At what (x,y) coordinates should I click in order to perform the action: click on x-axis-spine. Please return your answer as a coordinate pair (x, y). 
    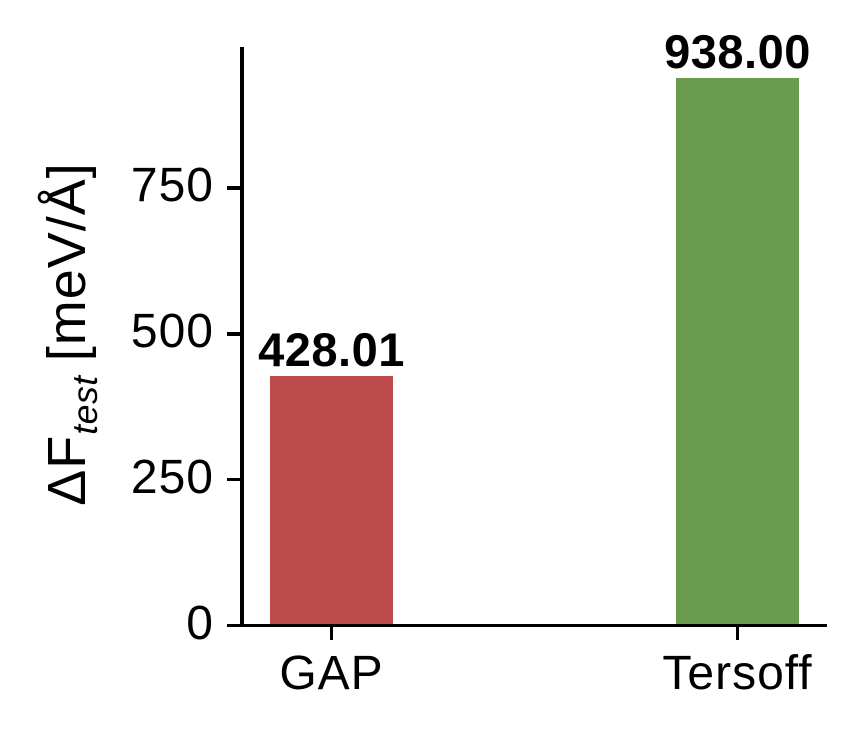
    Looking at the image, I should click on (527, 625).